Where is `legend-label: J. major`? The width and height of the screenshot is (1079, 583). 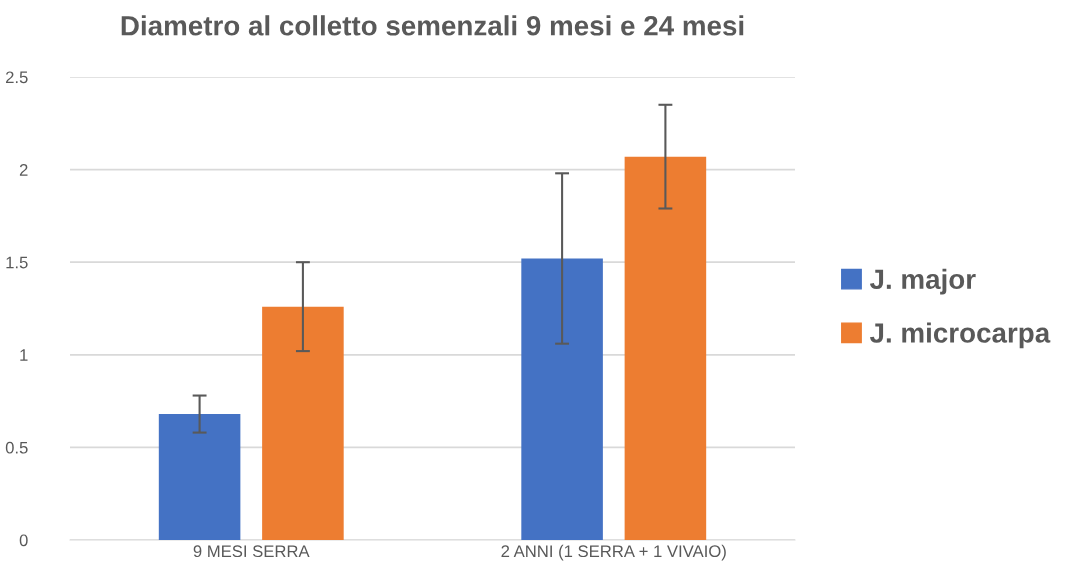 legend-label: J. major is located at coordinates (922, 281).